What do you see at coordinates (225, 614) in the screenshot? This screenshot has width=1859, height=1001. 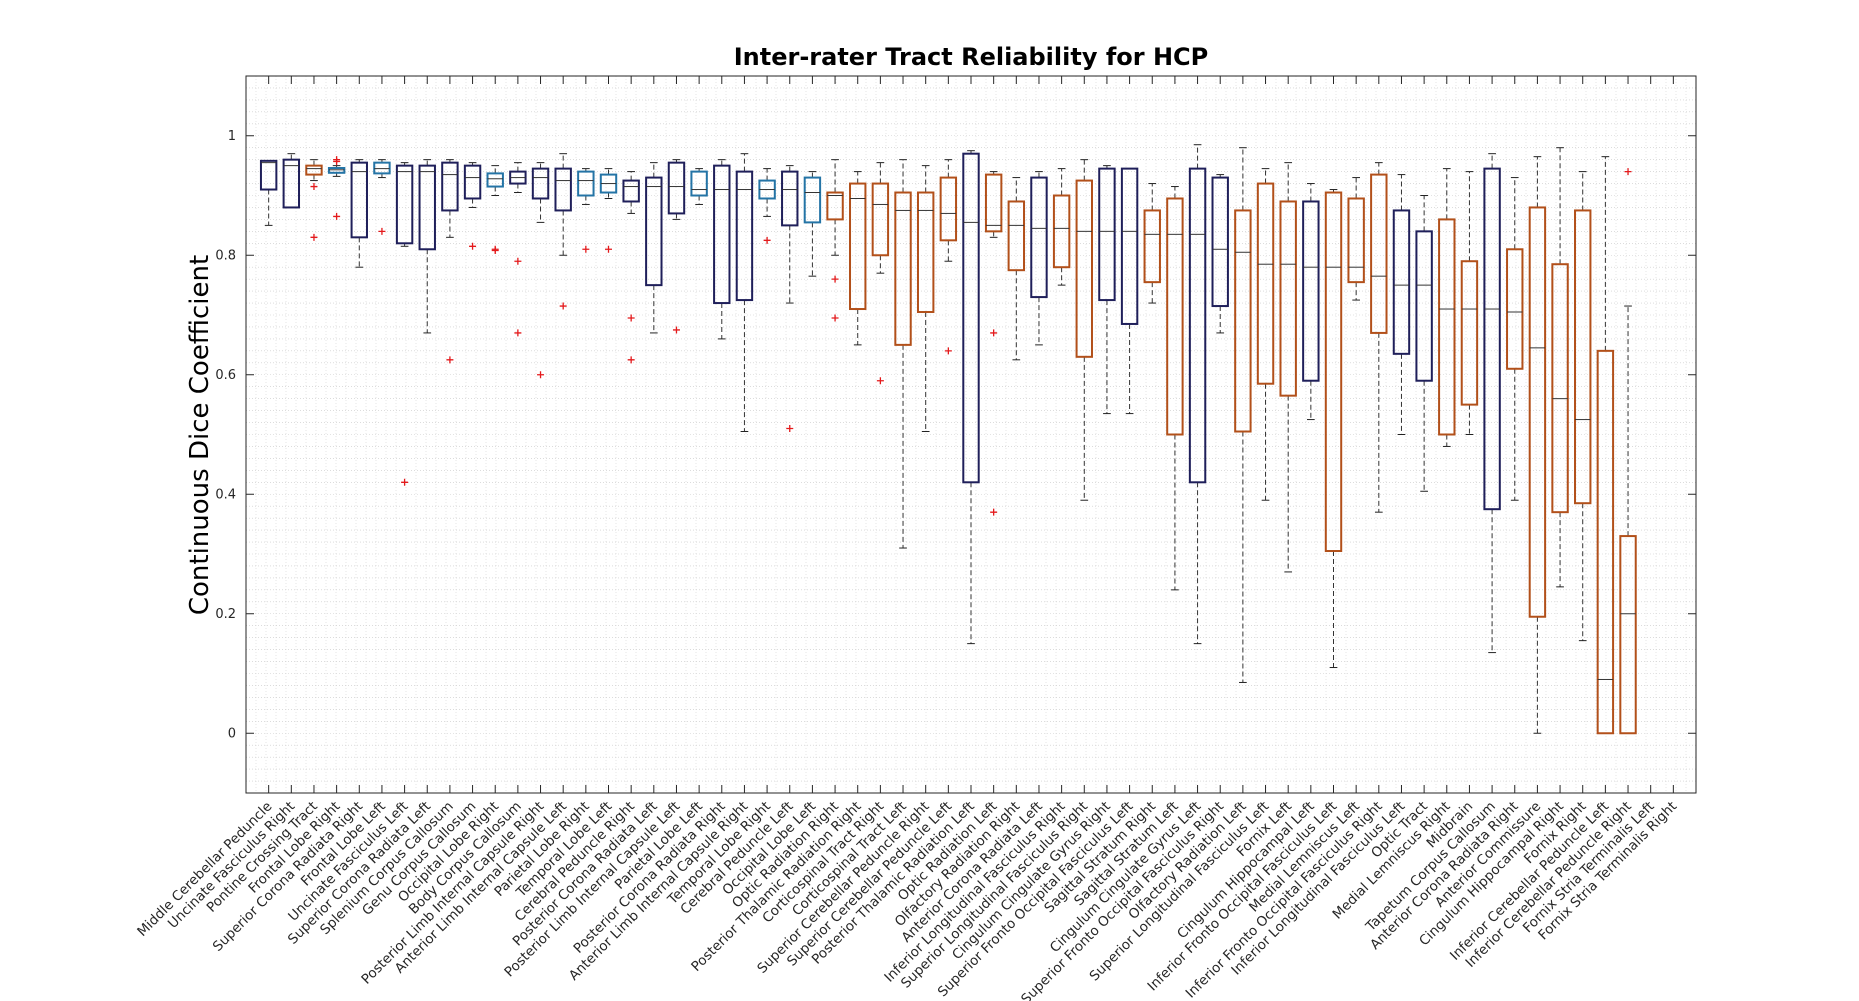 I see `y-tick-label: 0.2` at bounding box center [225, 614].